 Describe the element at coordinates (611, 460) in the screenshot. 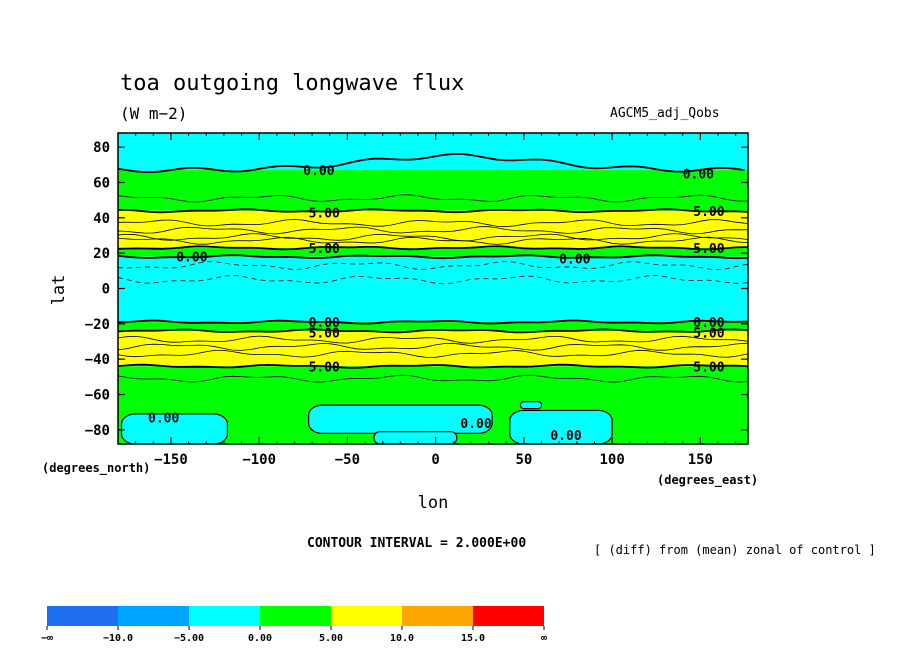

I see `x-tick-label: 100` at that location.